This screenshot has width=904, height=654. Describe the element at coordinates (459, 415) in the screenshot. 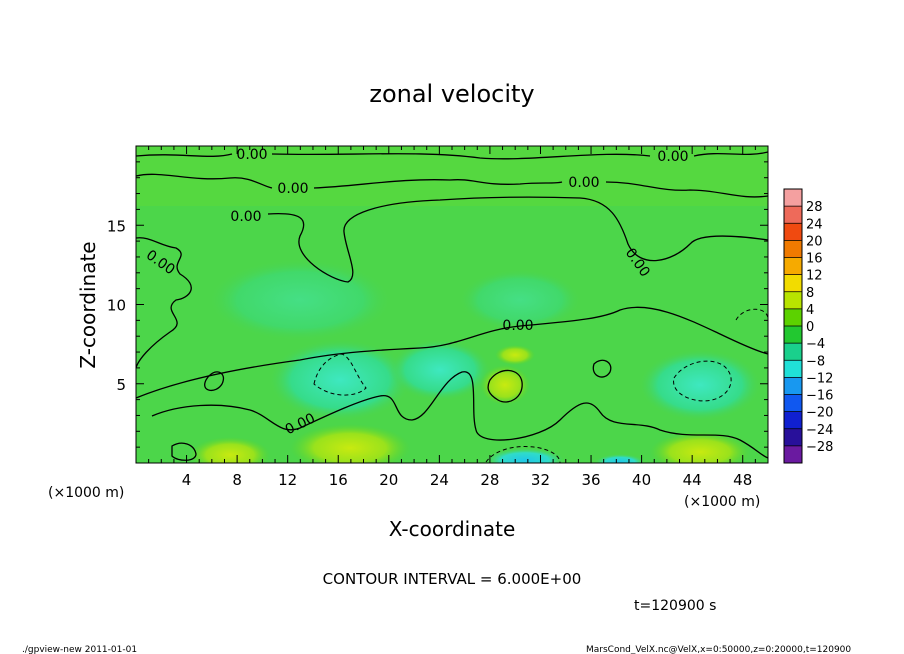

I see `contour-zero-low` at that location.